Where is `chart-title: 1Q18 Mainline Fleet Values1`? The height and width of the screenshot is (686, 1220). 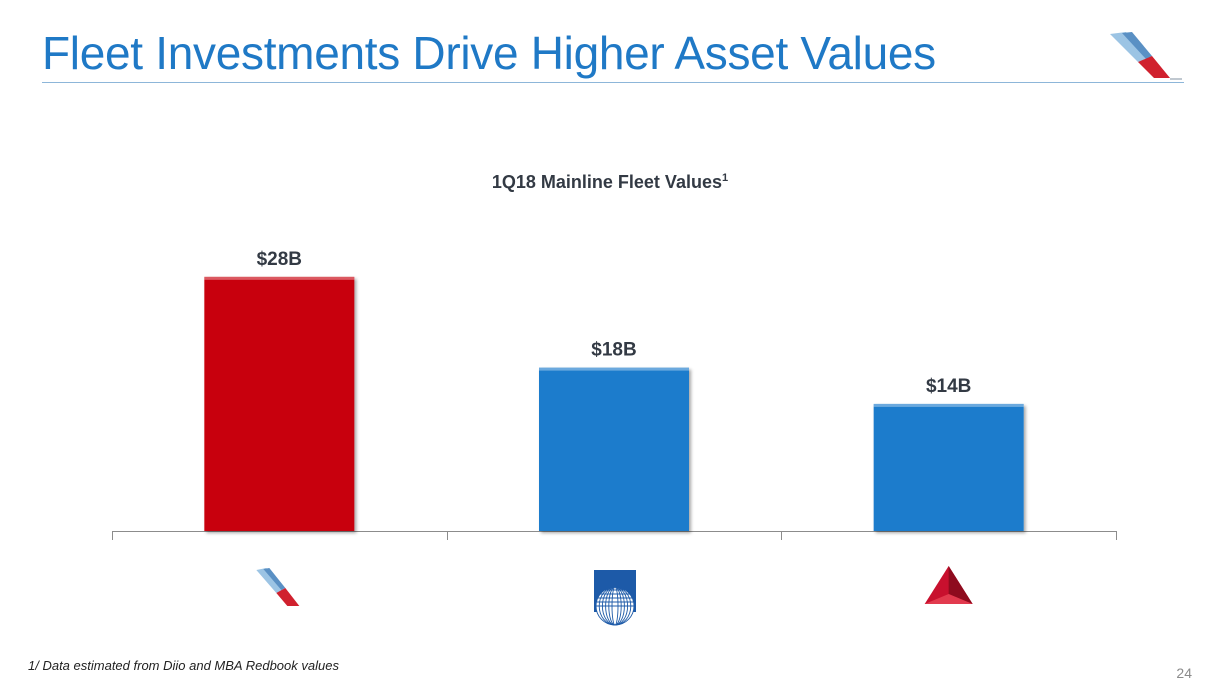
chart-title: 1Q18 Mainline Fleet Values1 is located at coordinates (610, 182).